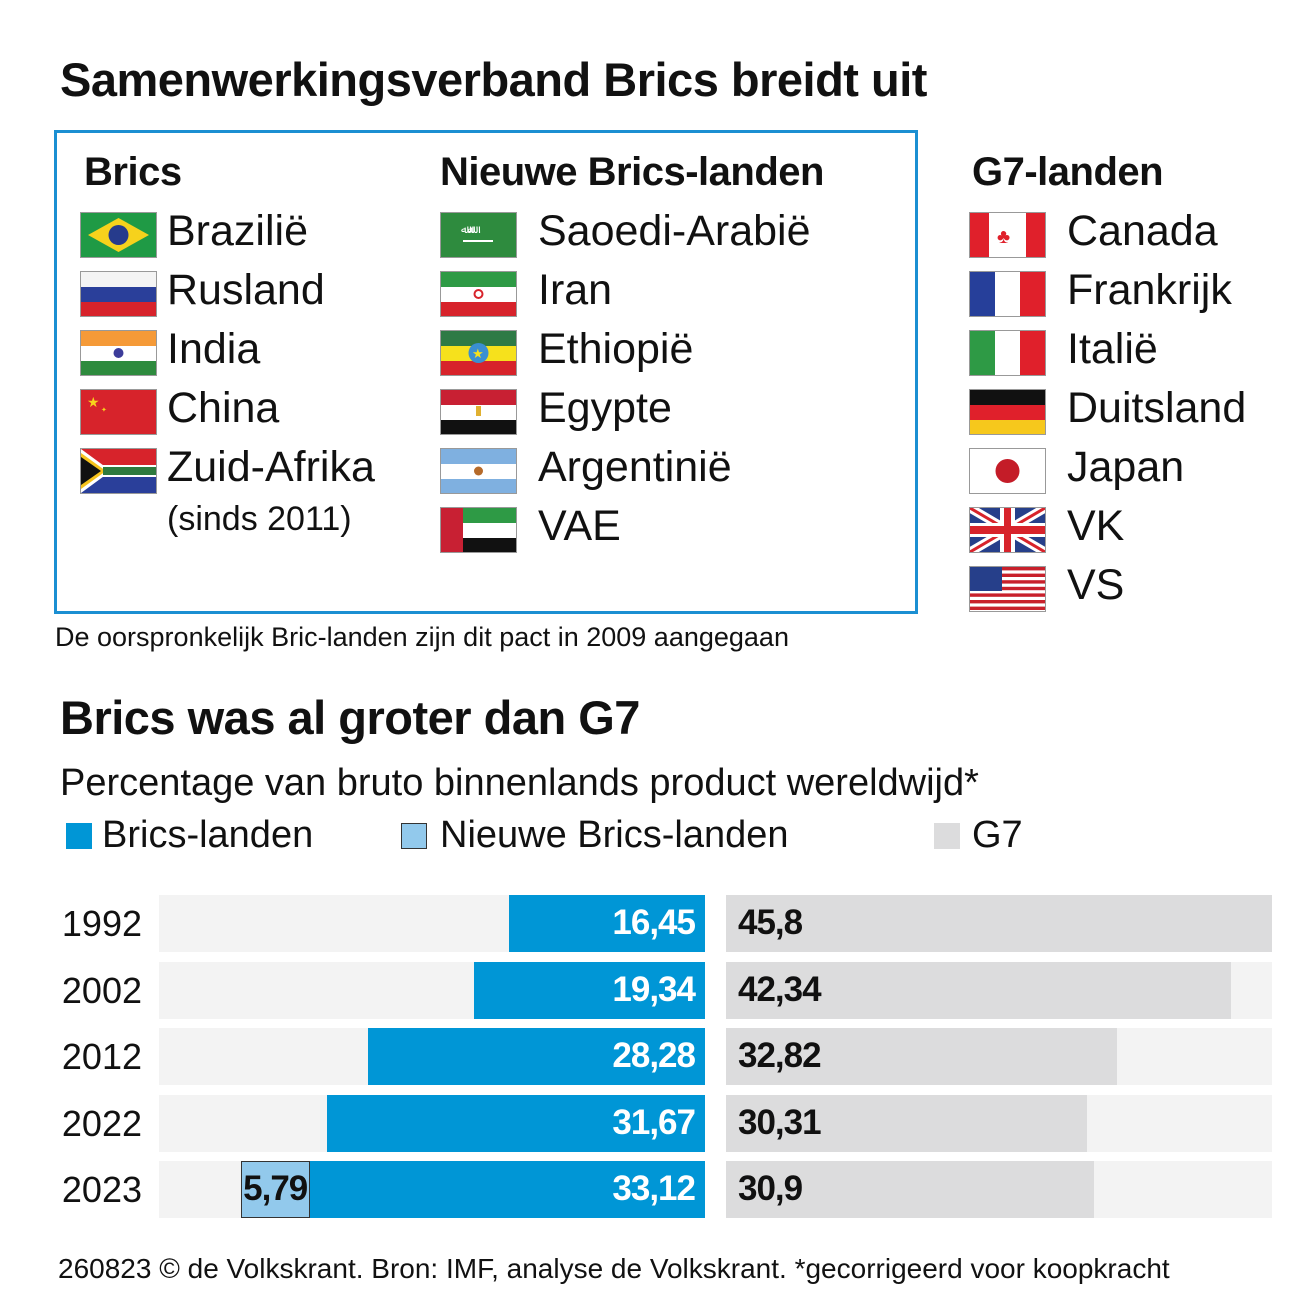 This screenshot has width=1311, height=1310. I want to click on country-name: VK, so click(1096, 526).